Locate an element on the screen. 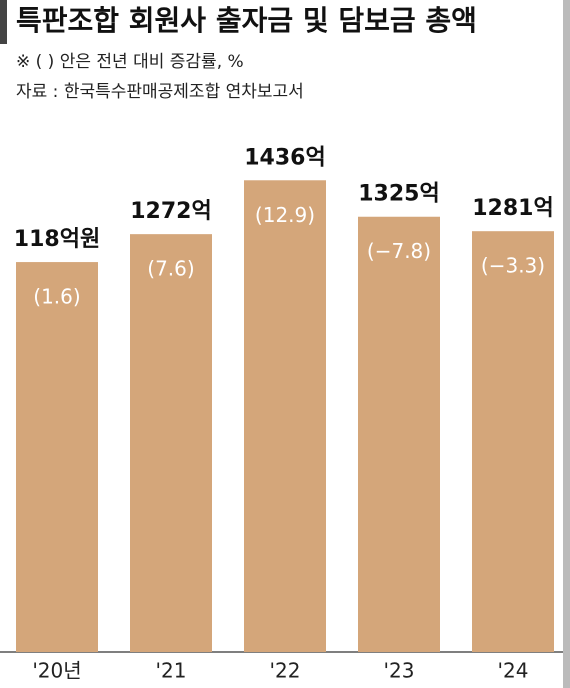 The width and height of the screenshot is (570, 688). subtitle: ※ ( ) 안은 전년 대비 증감률, % is located at coordinates (130, 62).